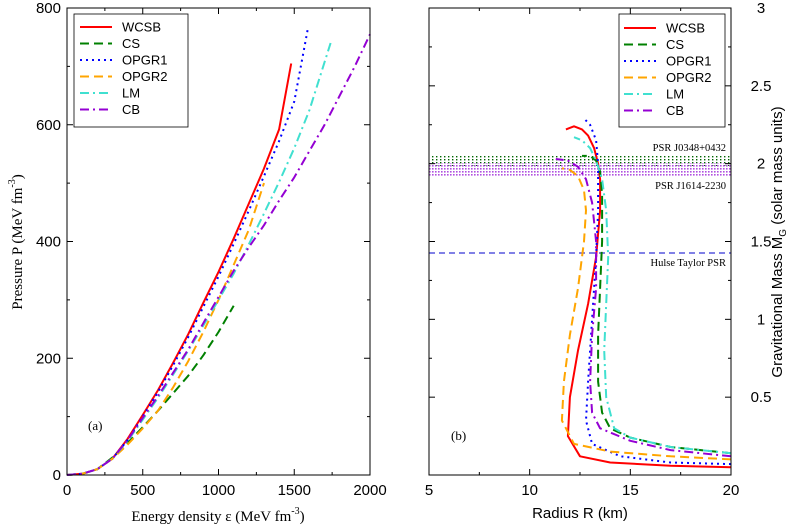 The image size is (793, 528). I want to click on panel-a-x-axis-label: Energy density ε (MeV fm-3), so click(217, 515).